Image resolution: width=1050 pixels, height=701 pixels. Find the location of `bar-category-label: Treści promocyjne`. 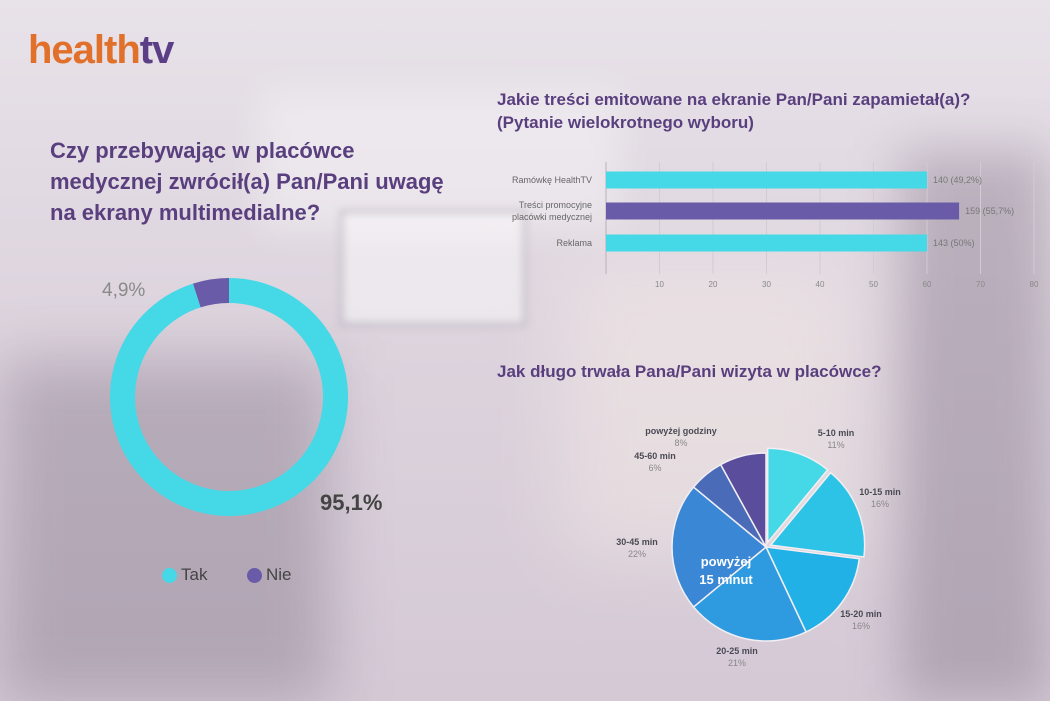

bar-category-label: Treści promocyjne is located at coordinates (555, 205).